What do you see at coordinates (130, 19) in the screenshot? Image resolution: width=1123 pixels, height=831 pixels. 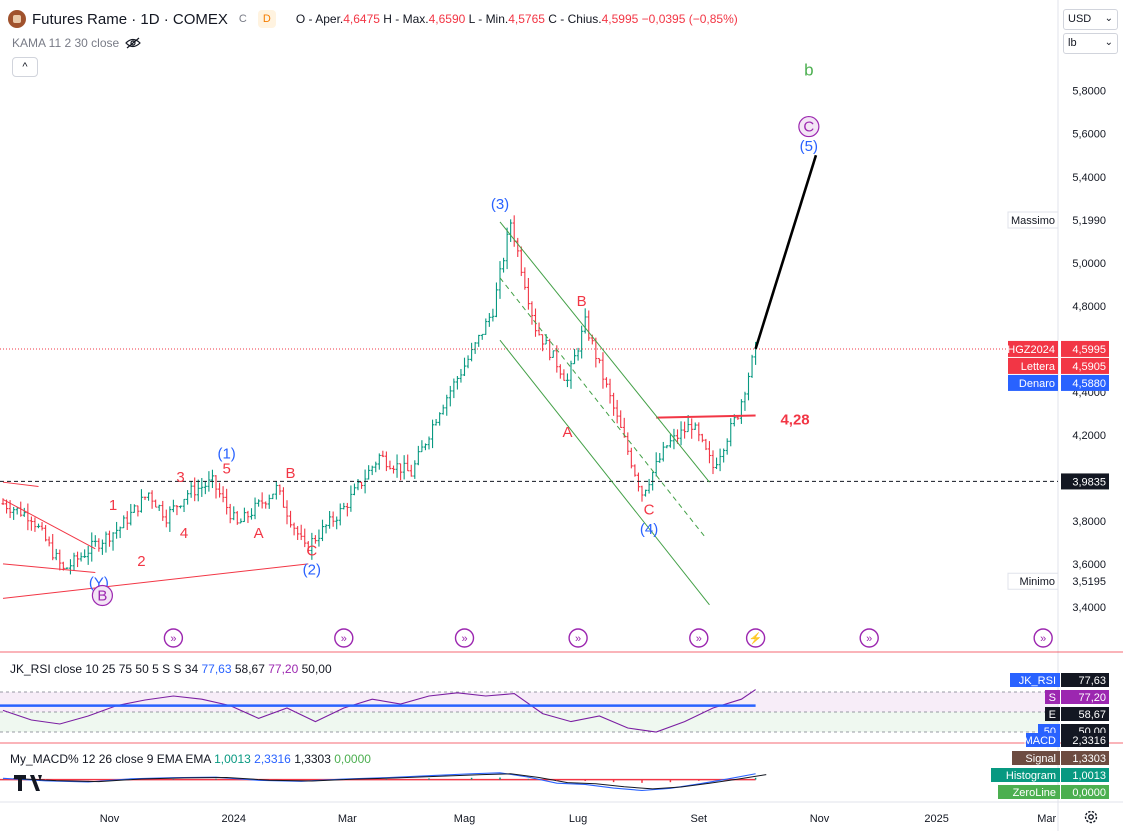 I see `symbol-title: Futures Rame · 1D · COMEX` at bounding box center [130, 19].